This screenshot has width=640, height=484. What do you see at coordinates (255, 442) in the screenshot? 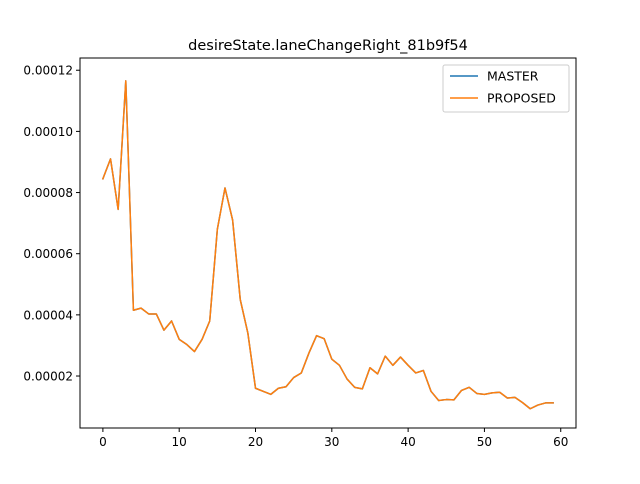
I see `x-tick-label: 20` at bounding box center [255, 442].